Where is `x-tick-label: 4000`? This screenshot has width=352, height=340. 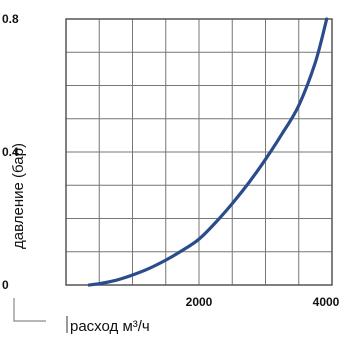 x-tick-label: 4000 is located at coordinates (326, 302).